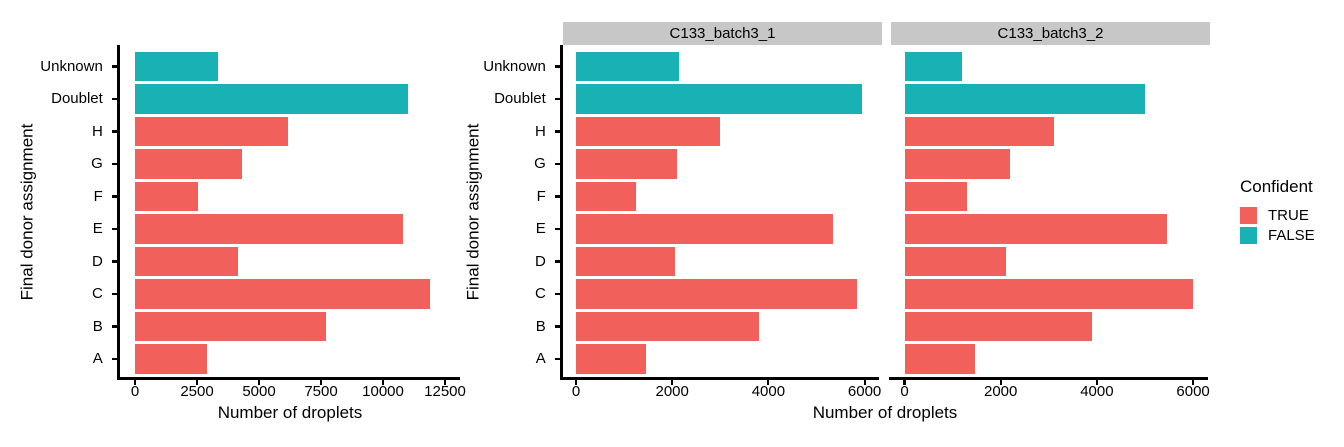  What do you see at coordinates (955, 261) in the screenshot?
I see `bar-c133-batch3-2-d` at bounding box center [955, 261].